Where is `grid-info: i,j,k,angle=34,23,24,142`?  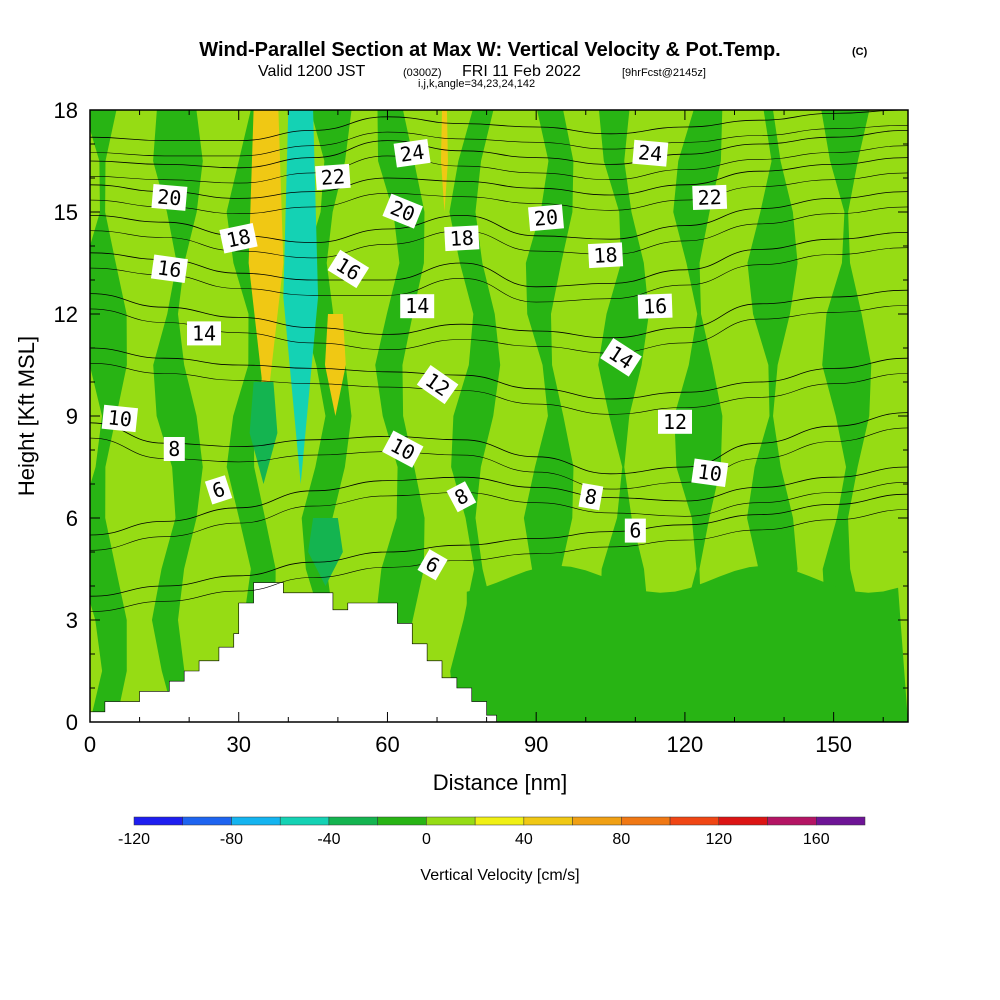 grid-info: i,j,k,angle=34,23,24,142 is located at coordinates (476, 84).